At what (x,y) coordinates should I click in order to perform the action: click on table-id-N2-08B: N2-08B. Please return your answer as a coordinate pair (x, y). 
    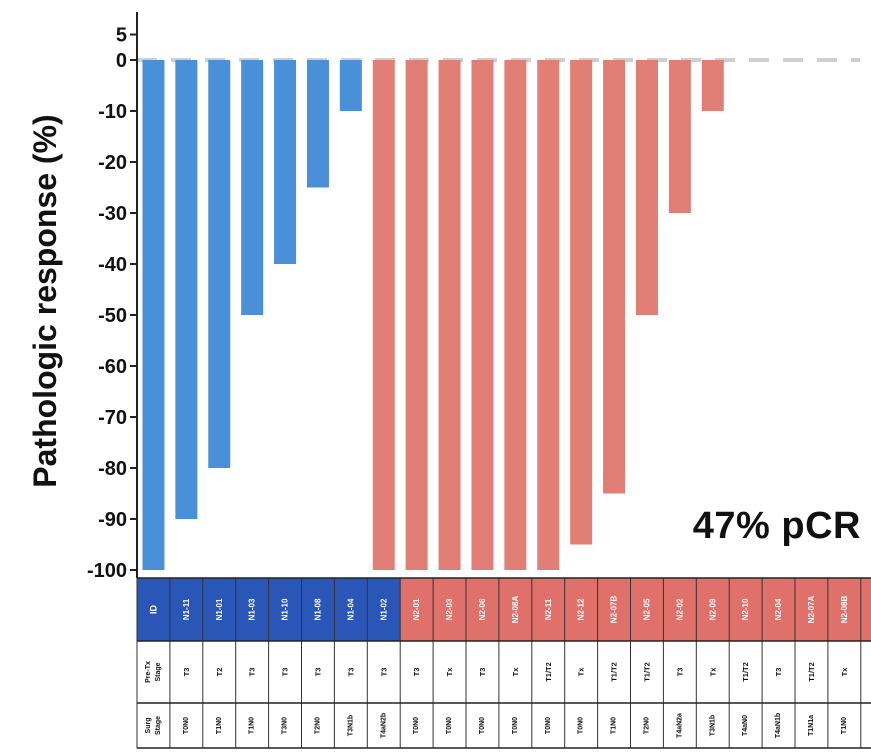
    Looking at the image, I should click on (844, 610).